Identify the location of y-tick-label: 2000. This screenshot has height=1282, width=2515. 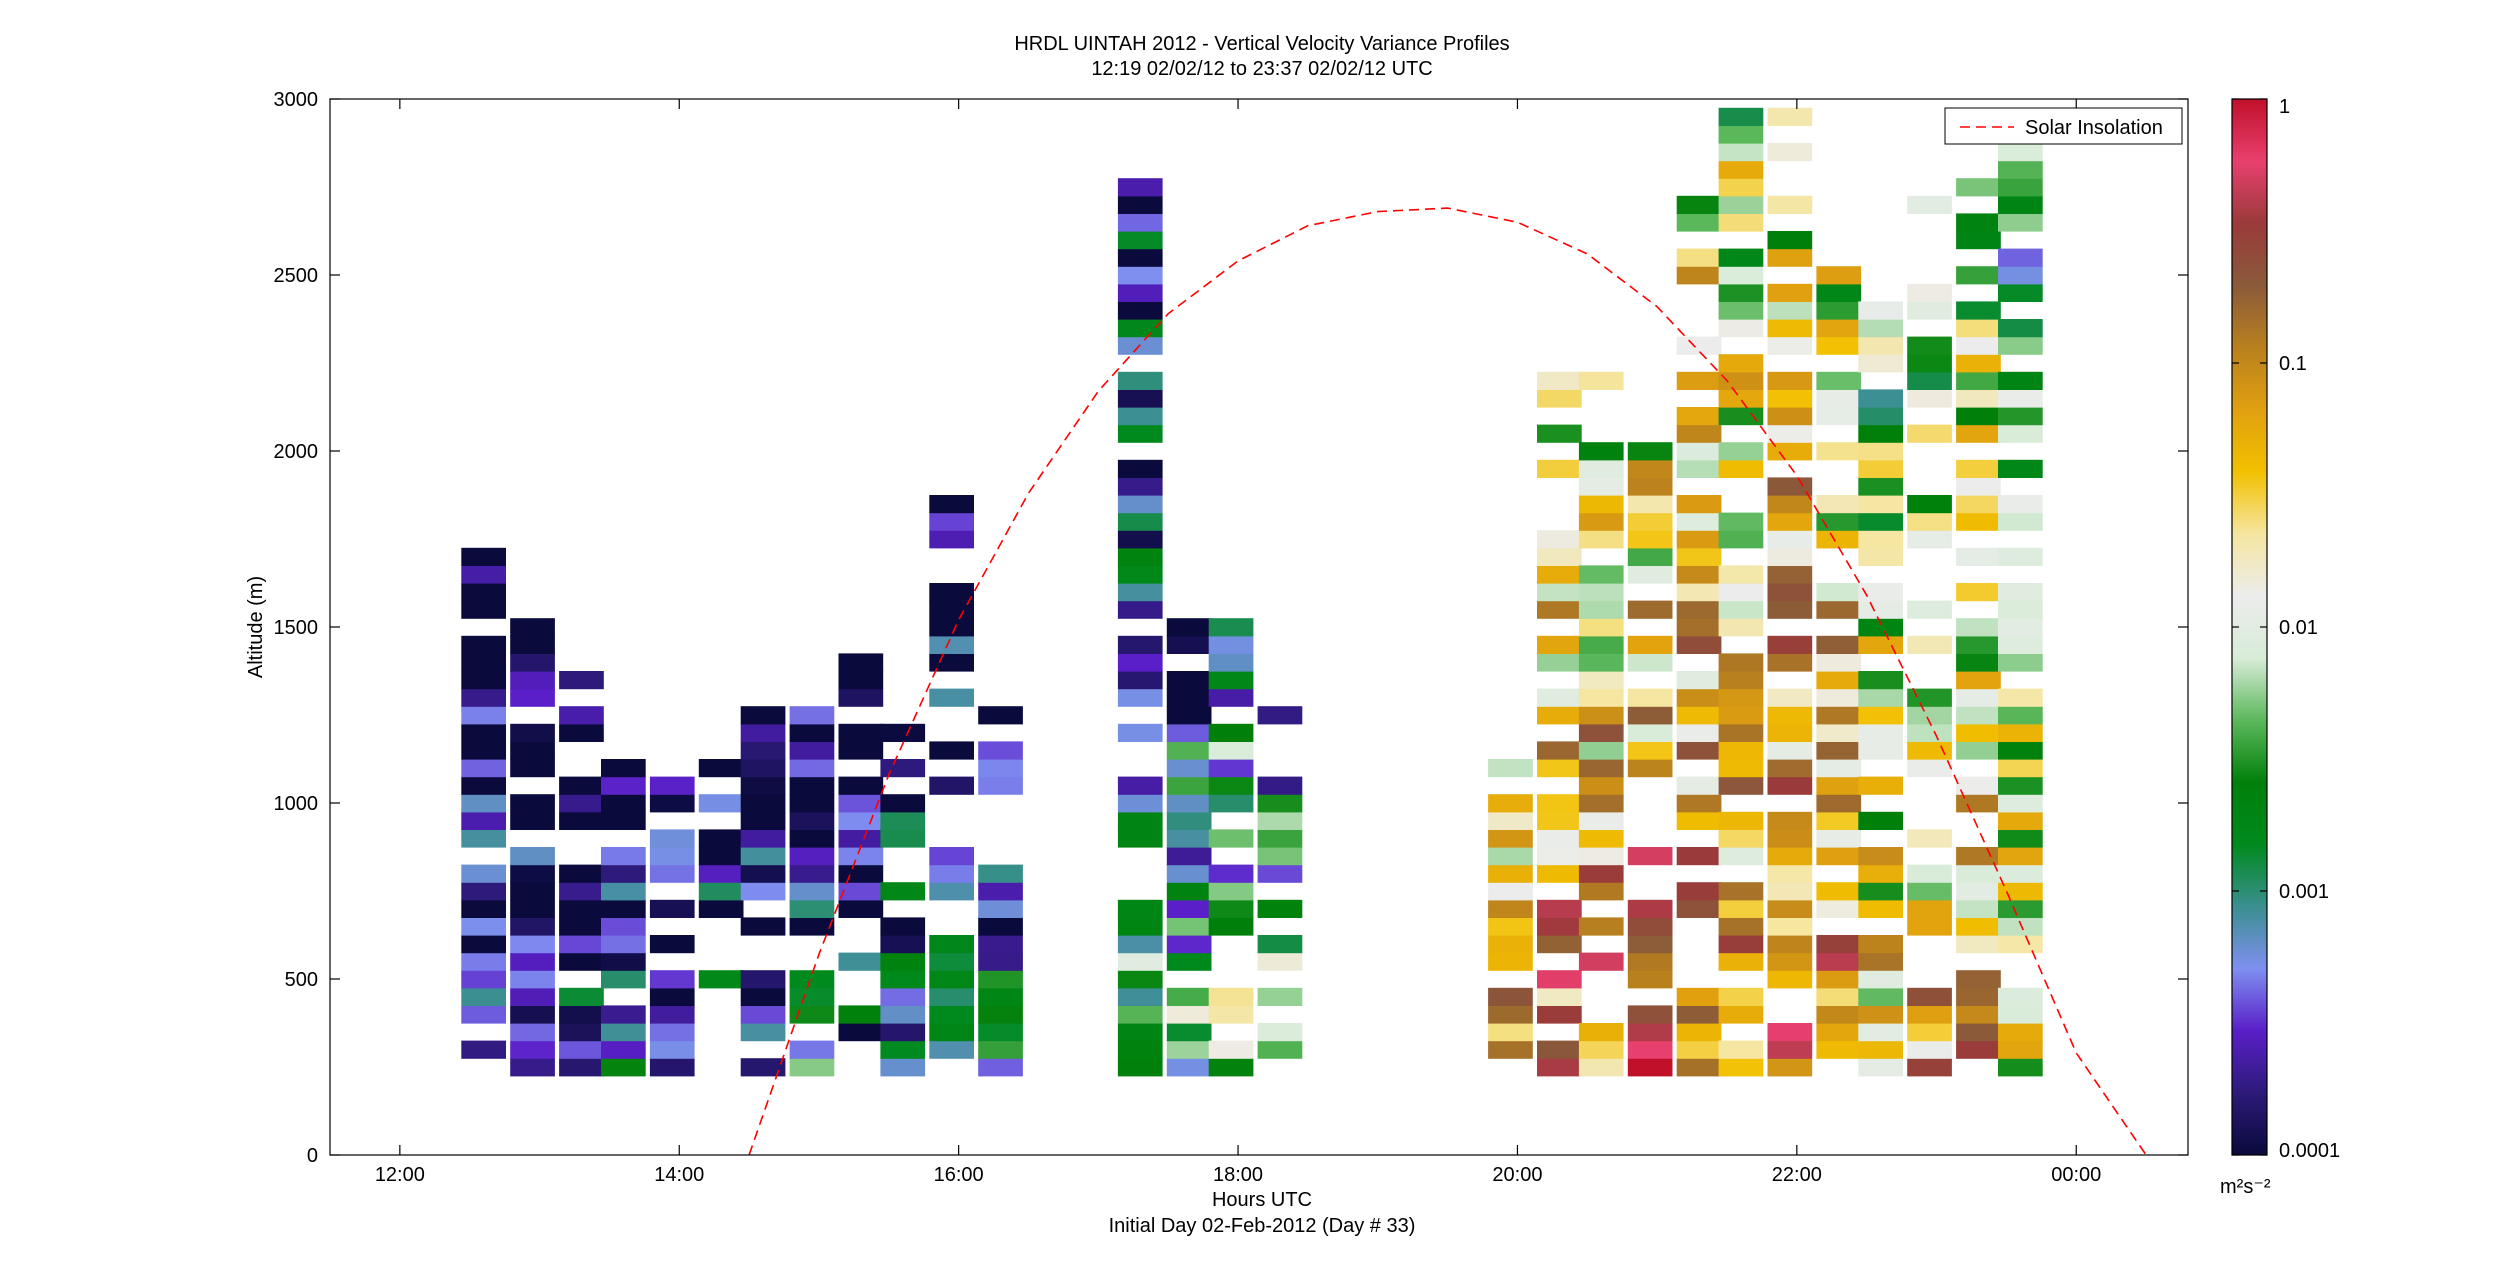
(296, 452).